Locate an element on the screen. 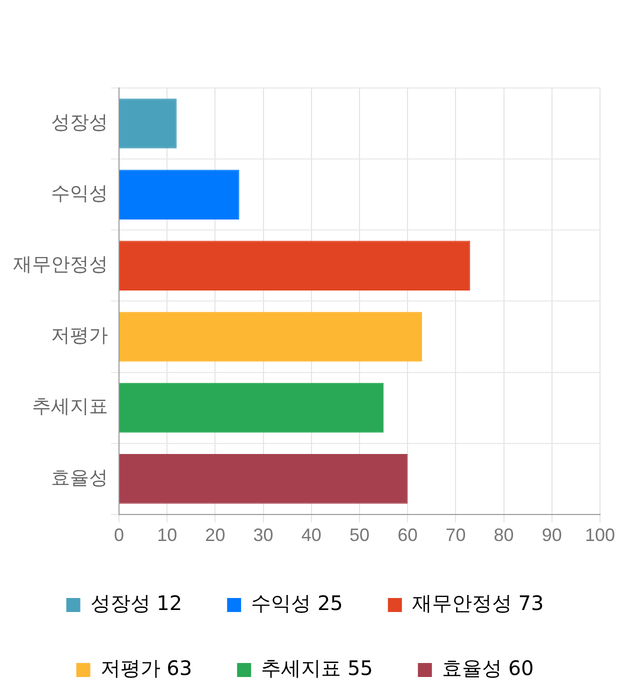 The height and width of the screenshot is (700, 640). x-tick-label: 70 is located at coordinates (456, 535).